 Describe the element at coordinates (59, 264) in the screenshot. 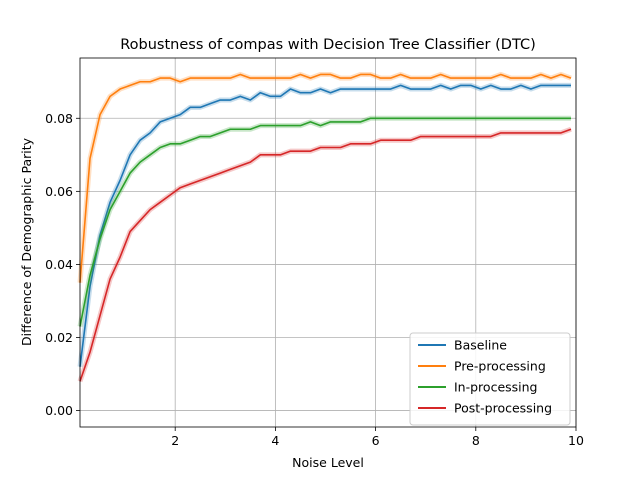

I see `y-tick-label: 0.04` at that location.